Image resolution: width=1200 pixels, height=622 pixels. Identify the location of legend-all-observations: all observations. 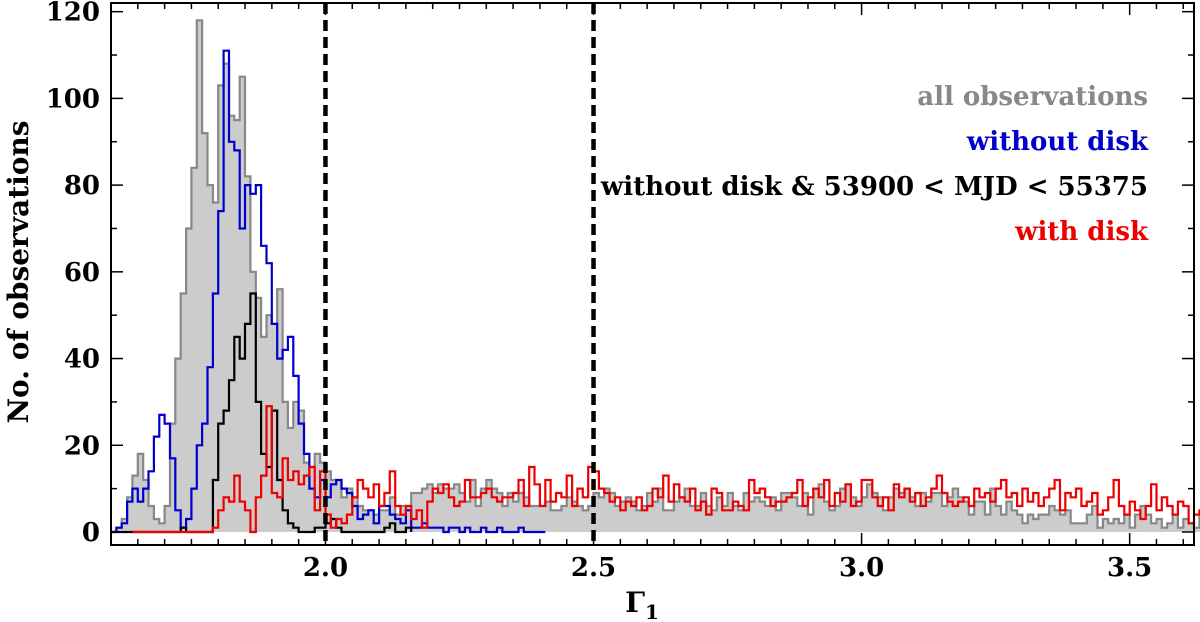
(1032, 97).